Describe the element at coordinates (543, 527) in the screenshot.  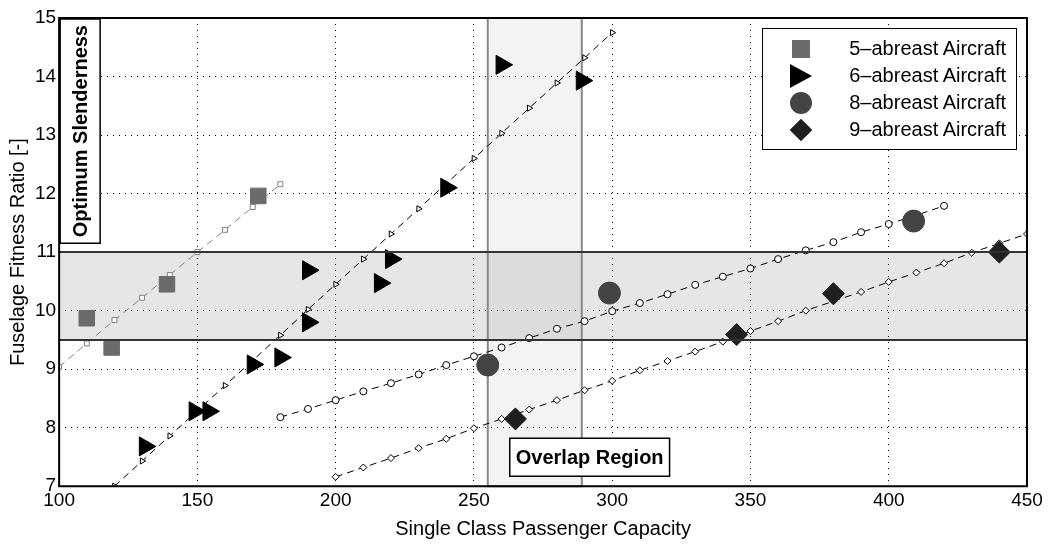
I see `x-axis-title: Single Class Passenger Capacity` at that location.